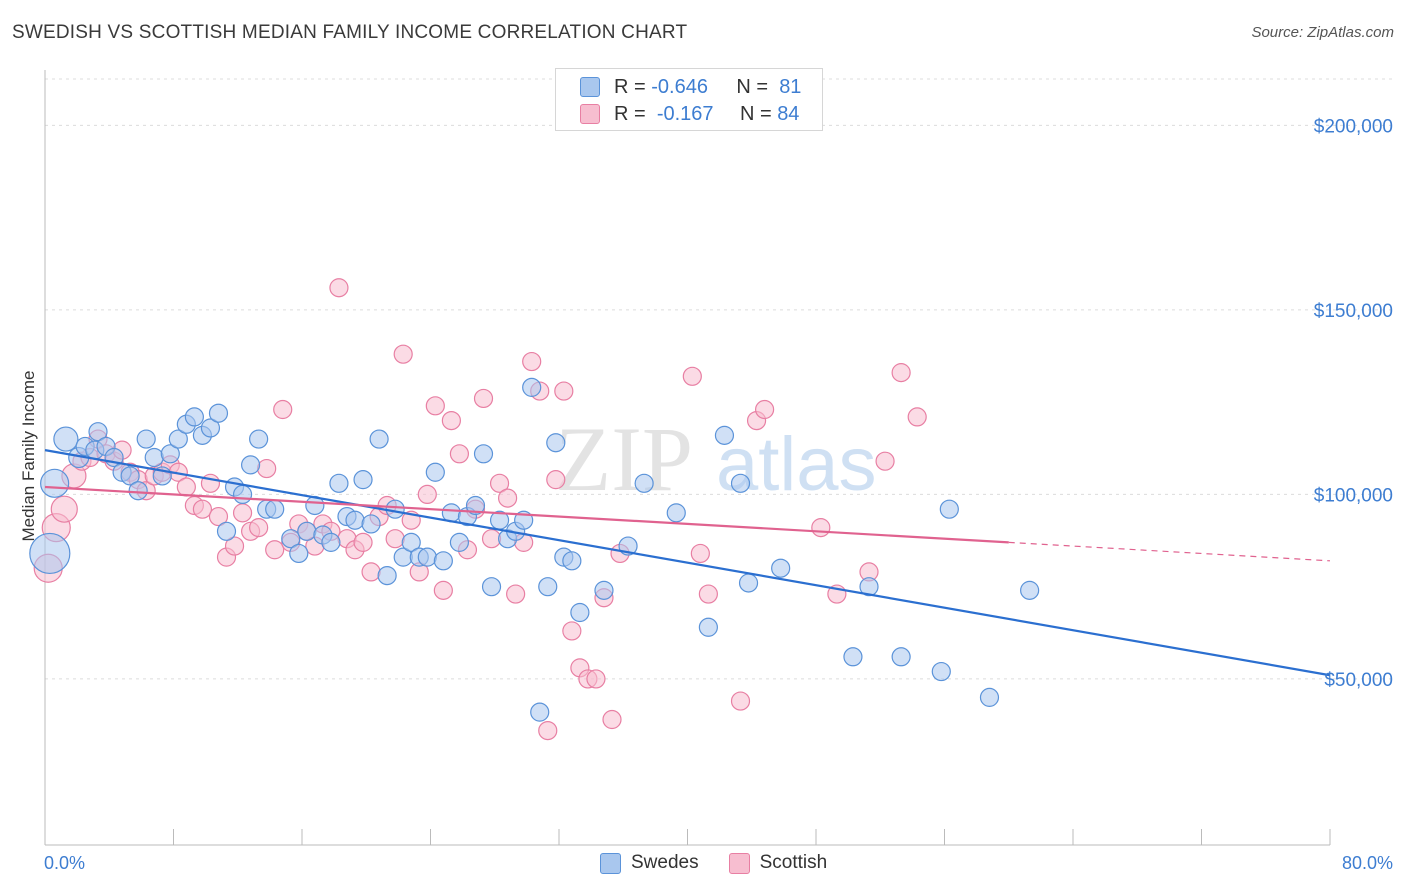 This screenshot has width=1406, height=892. Describe the element at coordinates (755, 113) in the screenshot. I see `scottish-n-label: N =` at that location.